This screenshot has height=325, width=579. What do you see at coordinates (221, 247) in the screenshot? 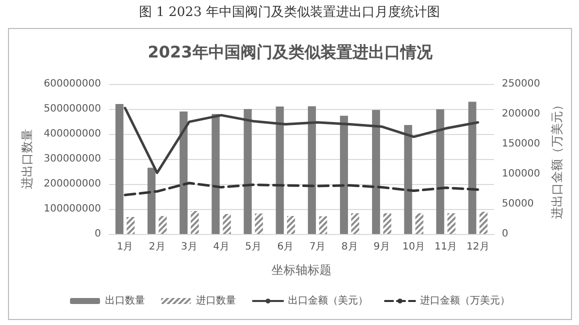
I see `x-tick-label: 4月` at bounding box center [221, 247].